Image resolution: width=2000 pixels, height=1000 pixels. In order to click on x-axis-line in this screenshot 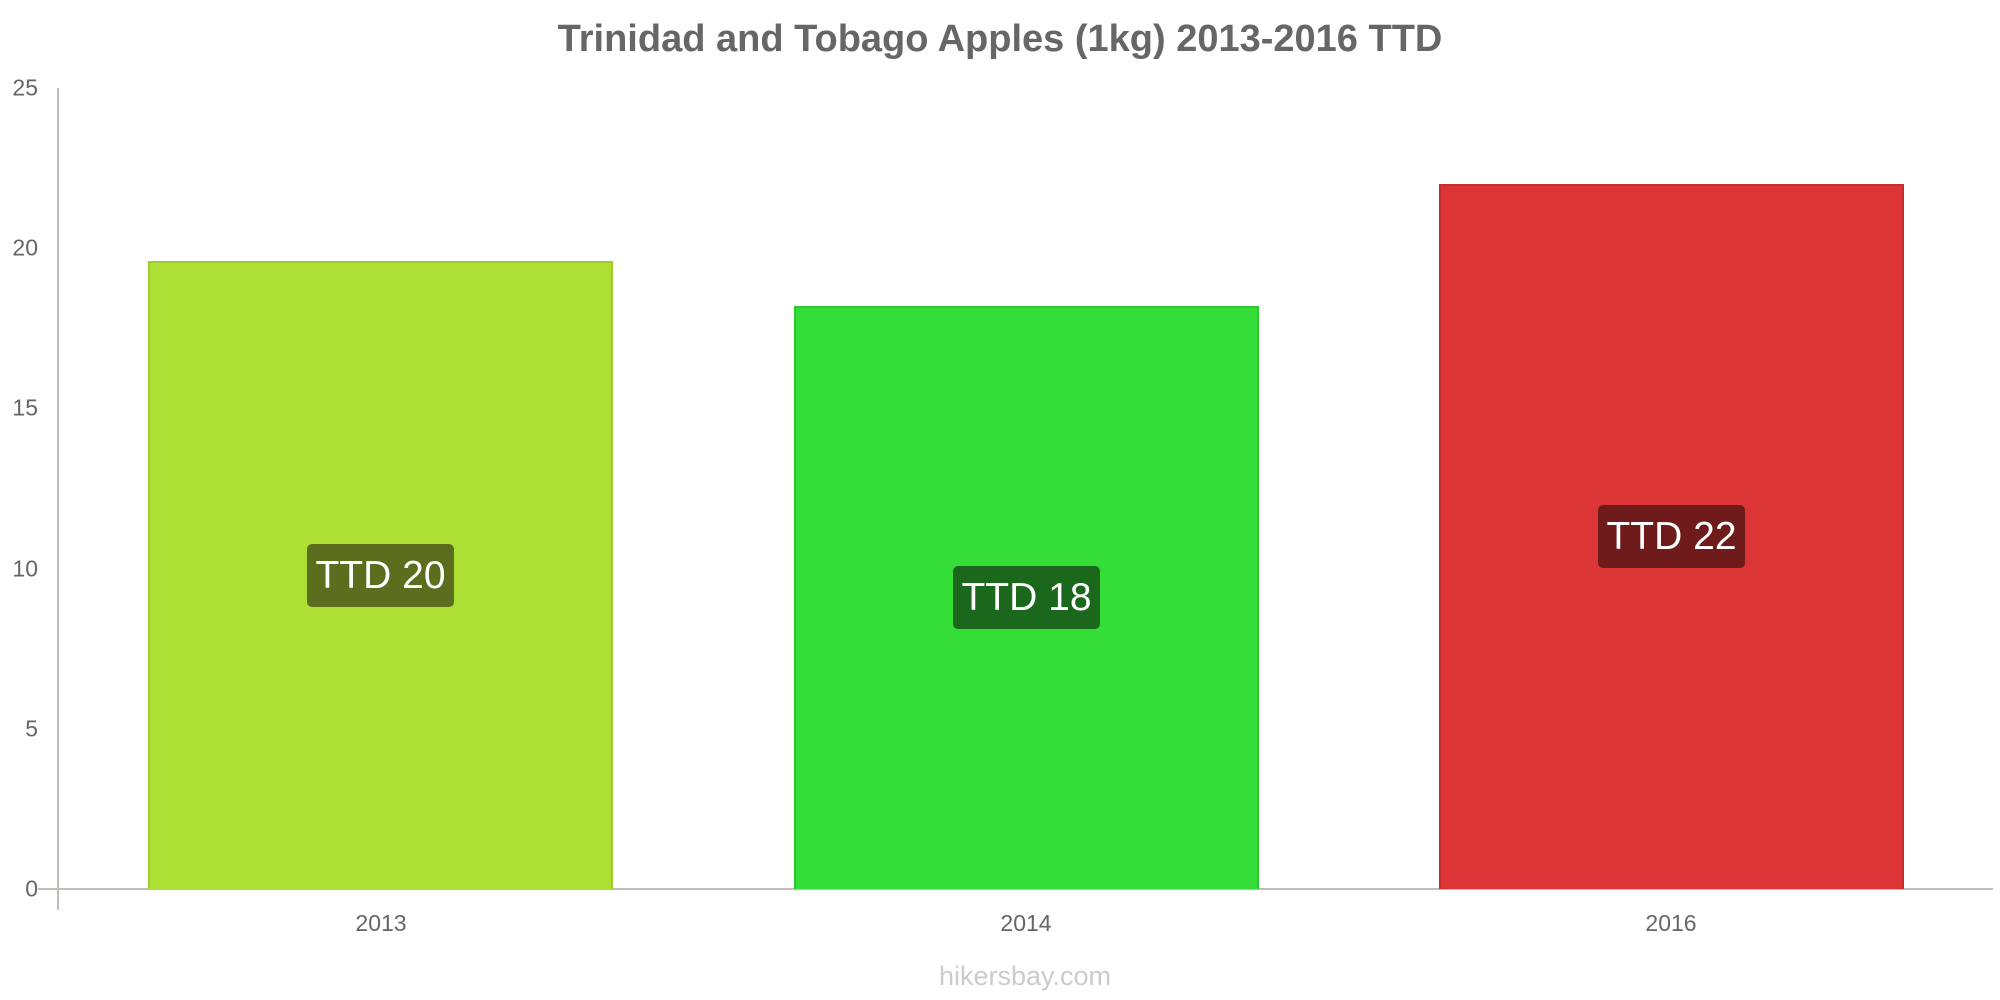, I will do `click(1015, 889)`.